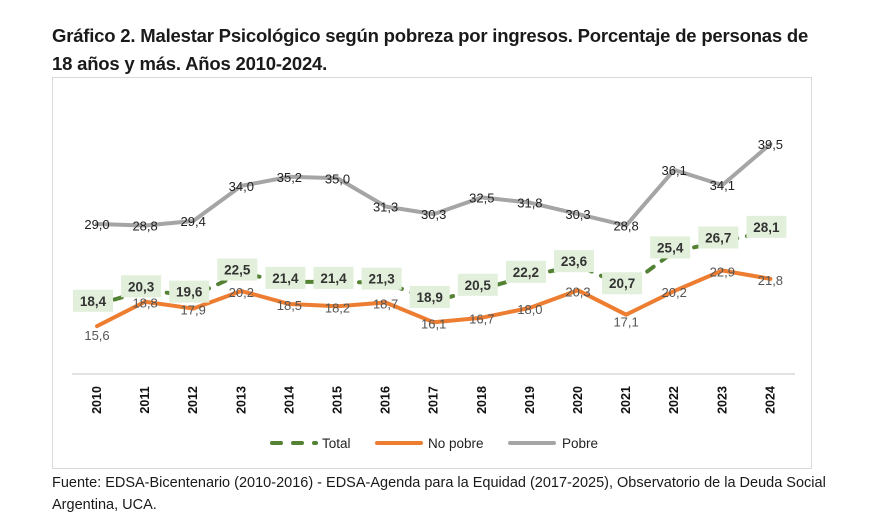 This screenshot has width=875, height=525. What do you see at coordinates (722, 400) in the screenshot?
I see `x-tick-label: 2023` at bounding box center [722, 400].